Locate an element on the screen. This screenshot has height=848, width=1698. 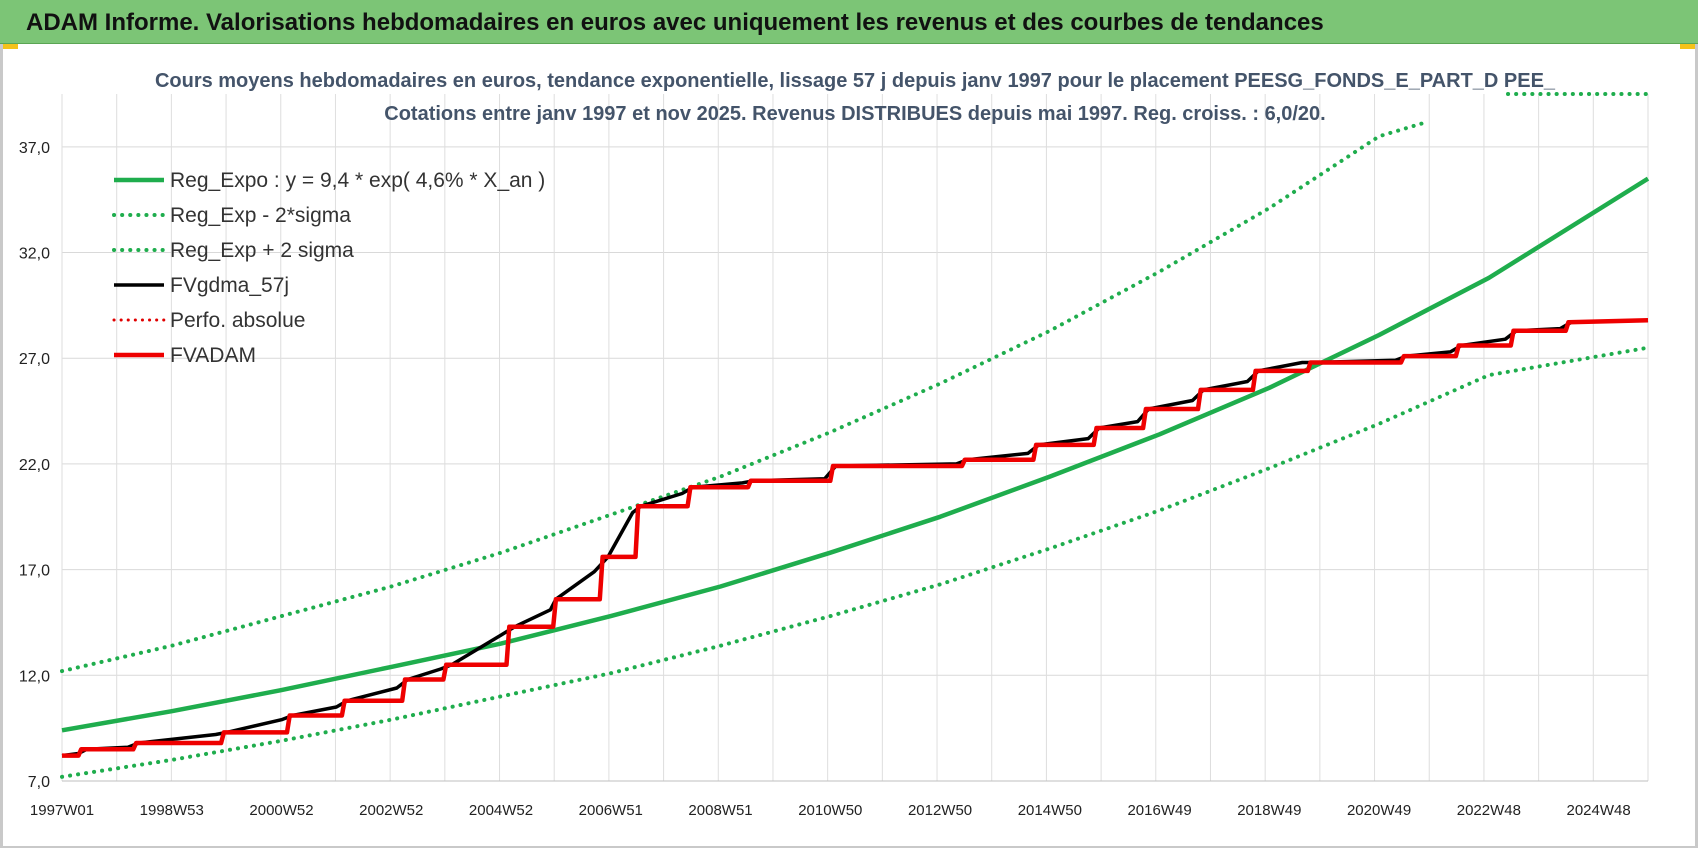
legend-label: FVgdma_57j is located at coordinates (229, 285).